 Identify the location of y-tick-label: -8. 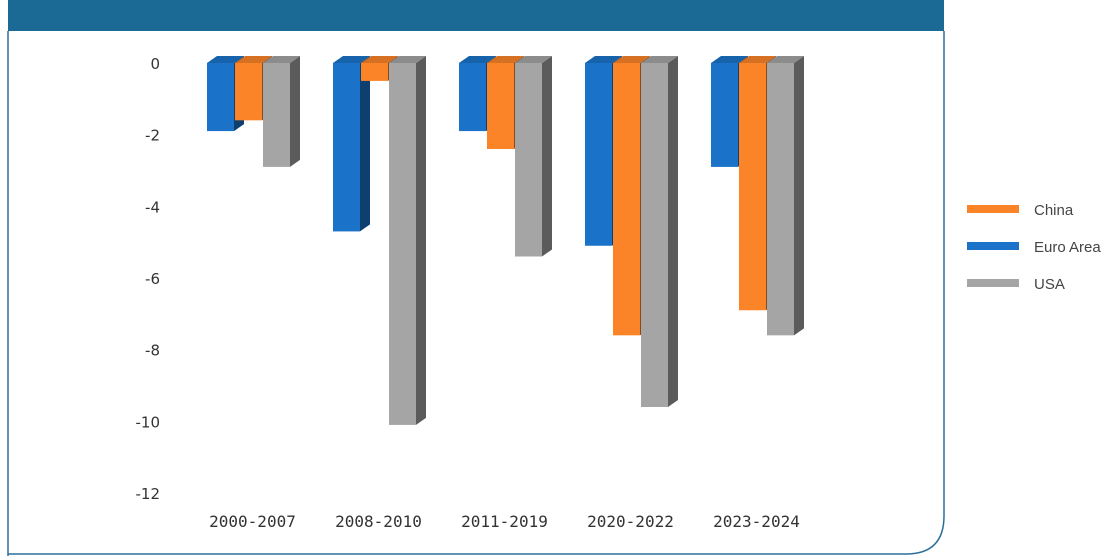
(152, 351).